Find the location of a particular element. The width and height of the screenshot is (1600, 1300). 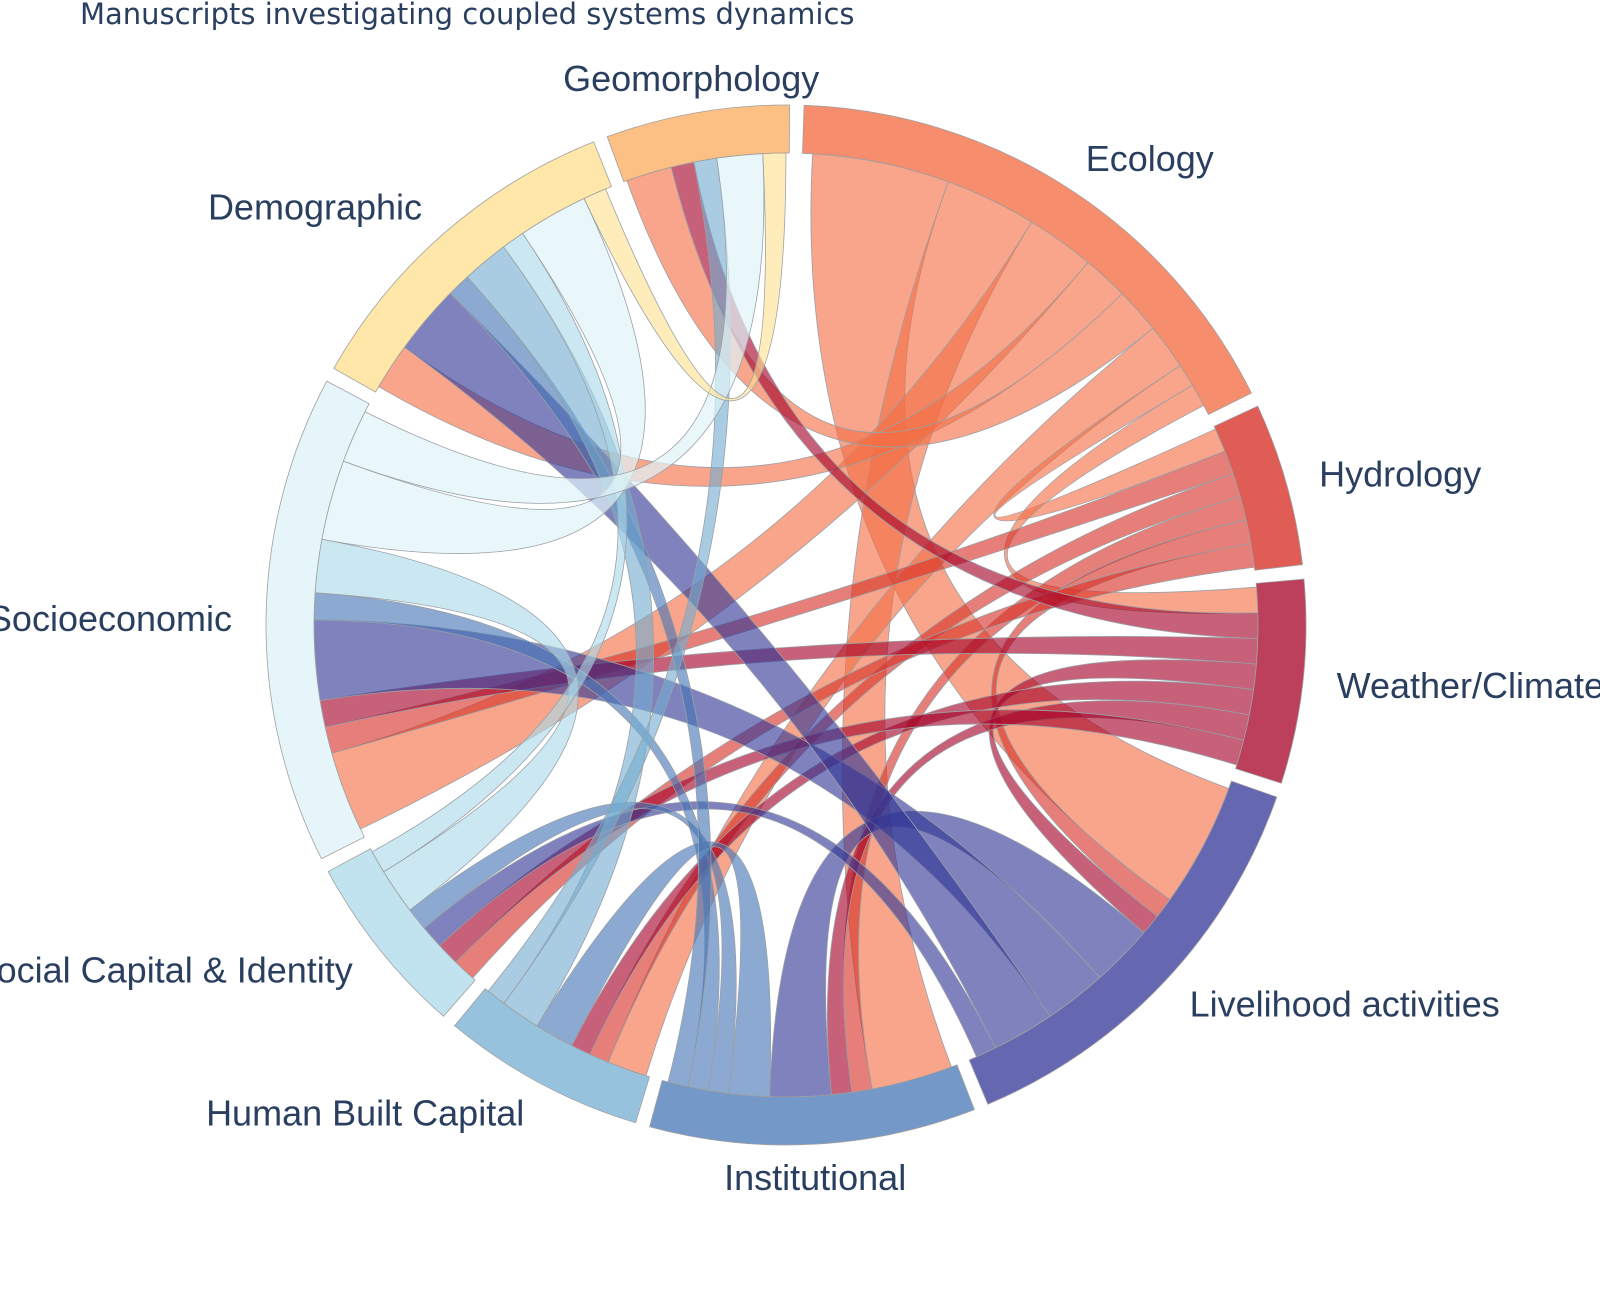

arc-demographic is located at coordinates (472, 267).